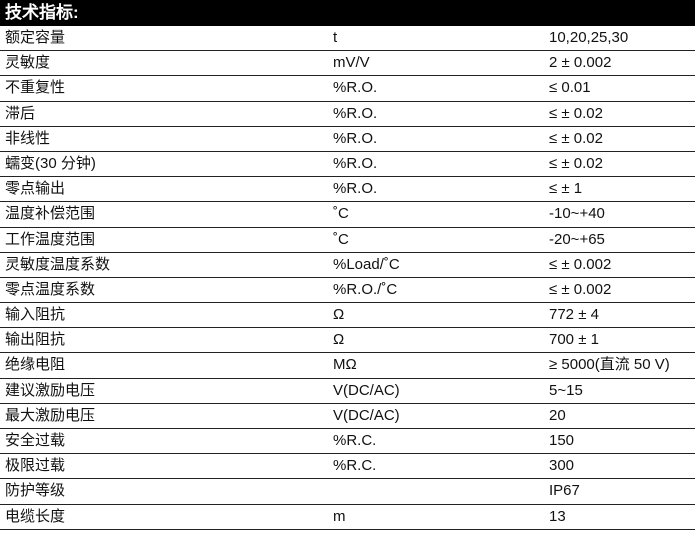 The height and width of the screenshot is (533, 695). I want to click on spec-unit: t, so click(335, 37).